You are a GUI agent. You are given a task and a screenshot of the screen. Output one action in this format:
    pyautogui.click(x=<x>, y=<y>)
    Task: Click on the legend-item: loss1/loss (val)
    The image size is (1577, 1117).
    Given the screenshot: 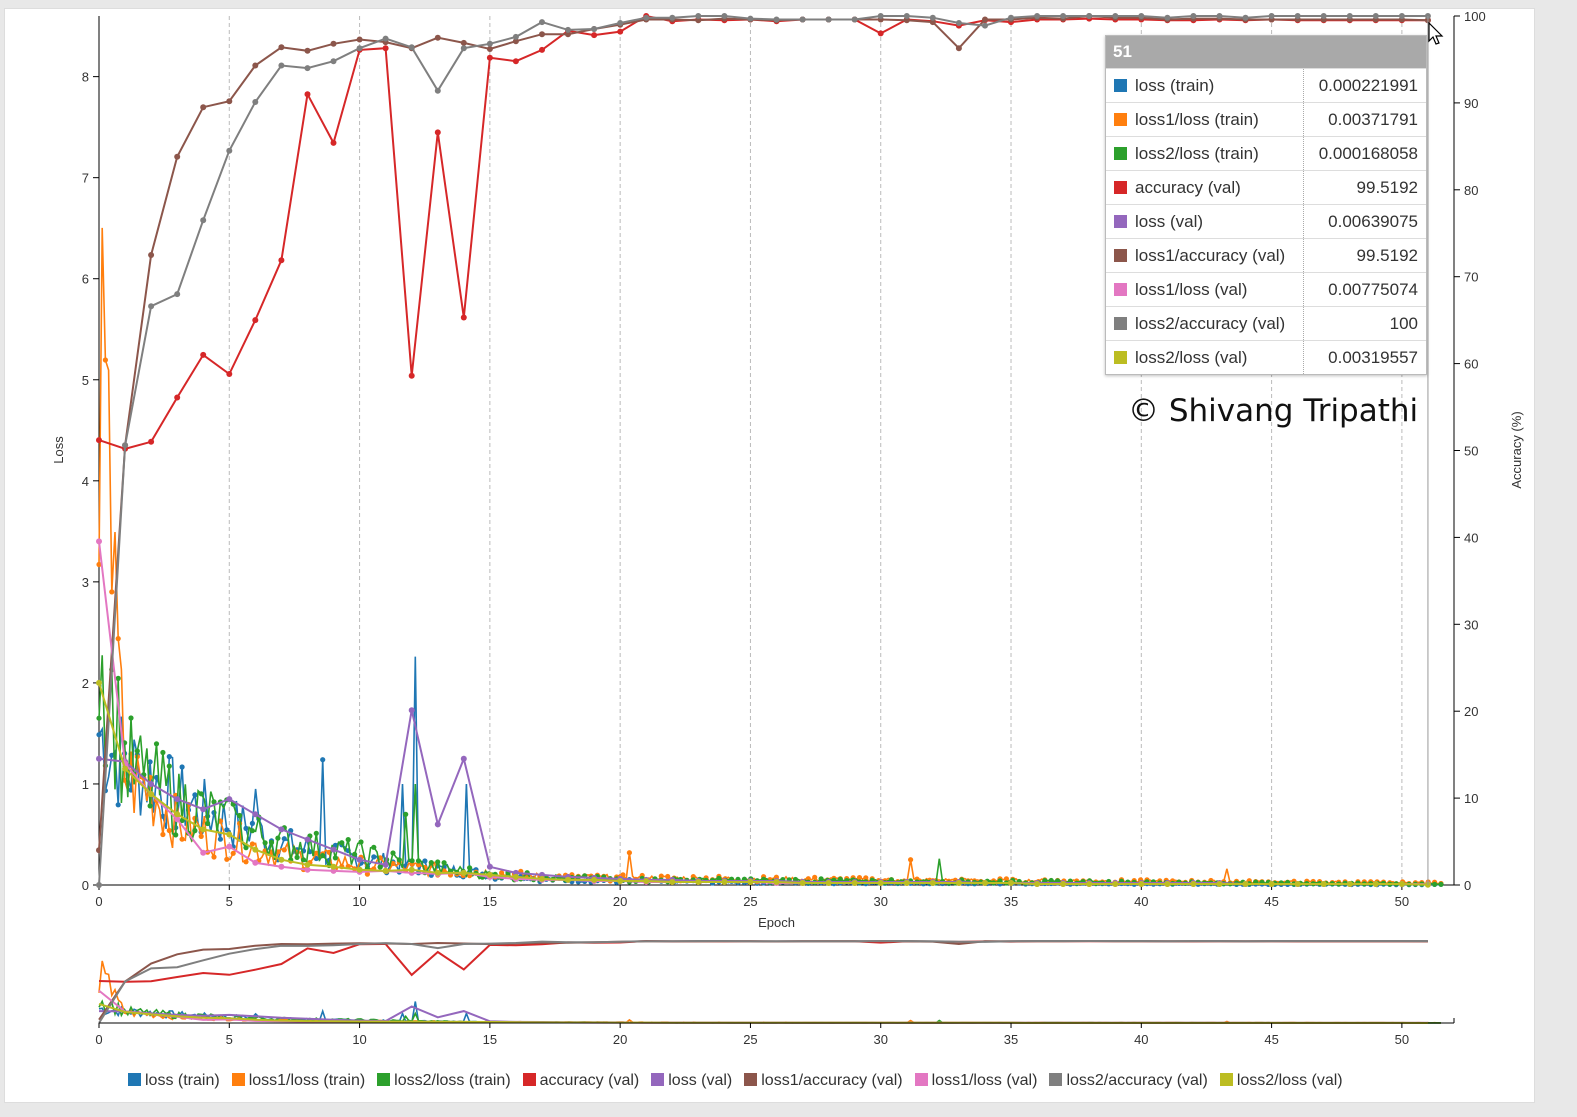 What is the action you would take?
    pyautogui.click(x=975, y=1081)
    